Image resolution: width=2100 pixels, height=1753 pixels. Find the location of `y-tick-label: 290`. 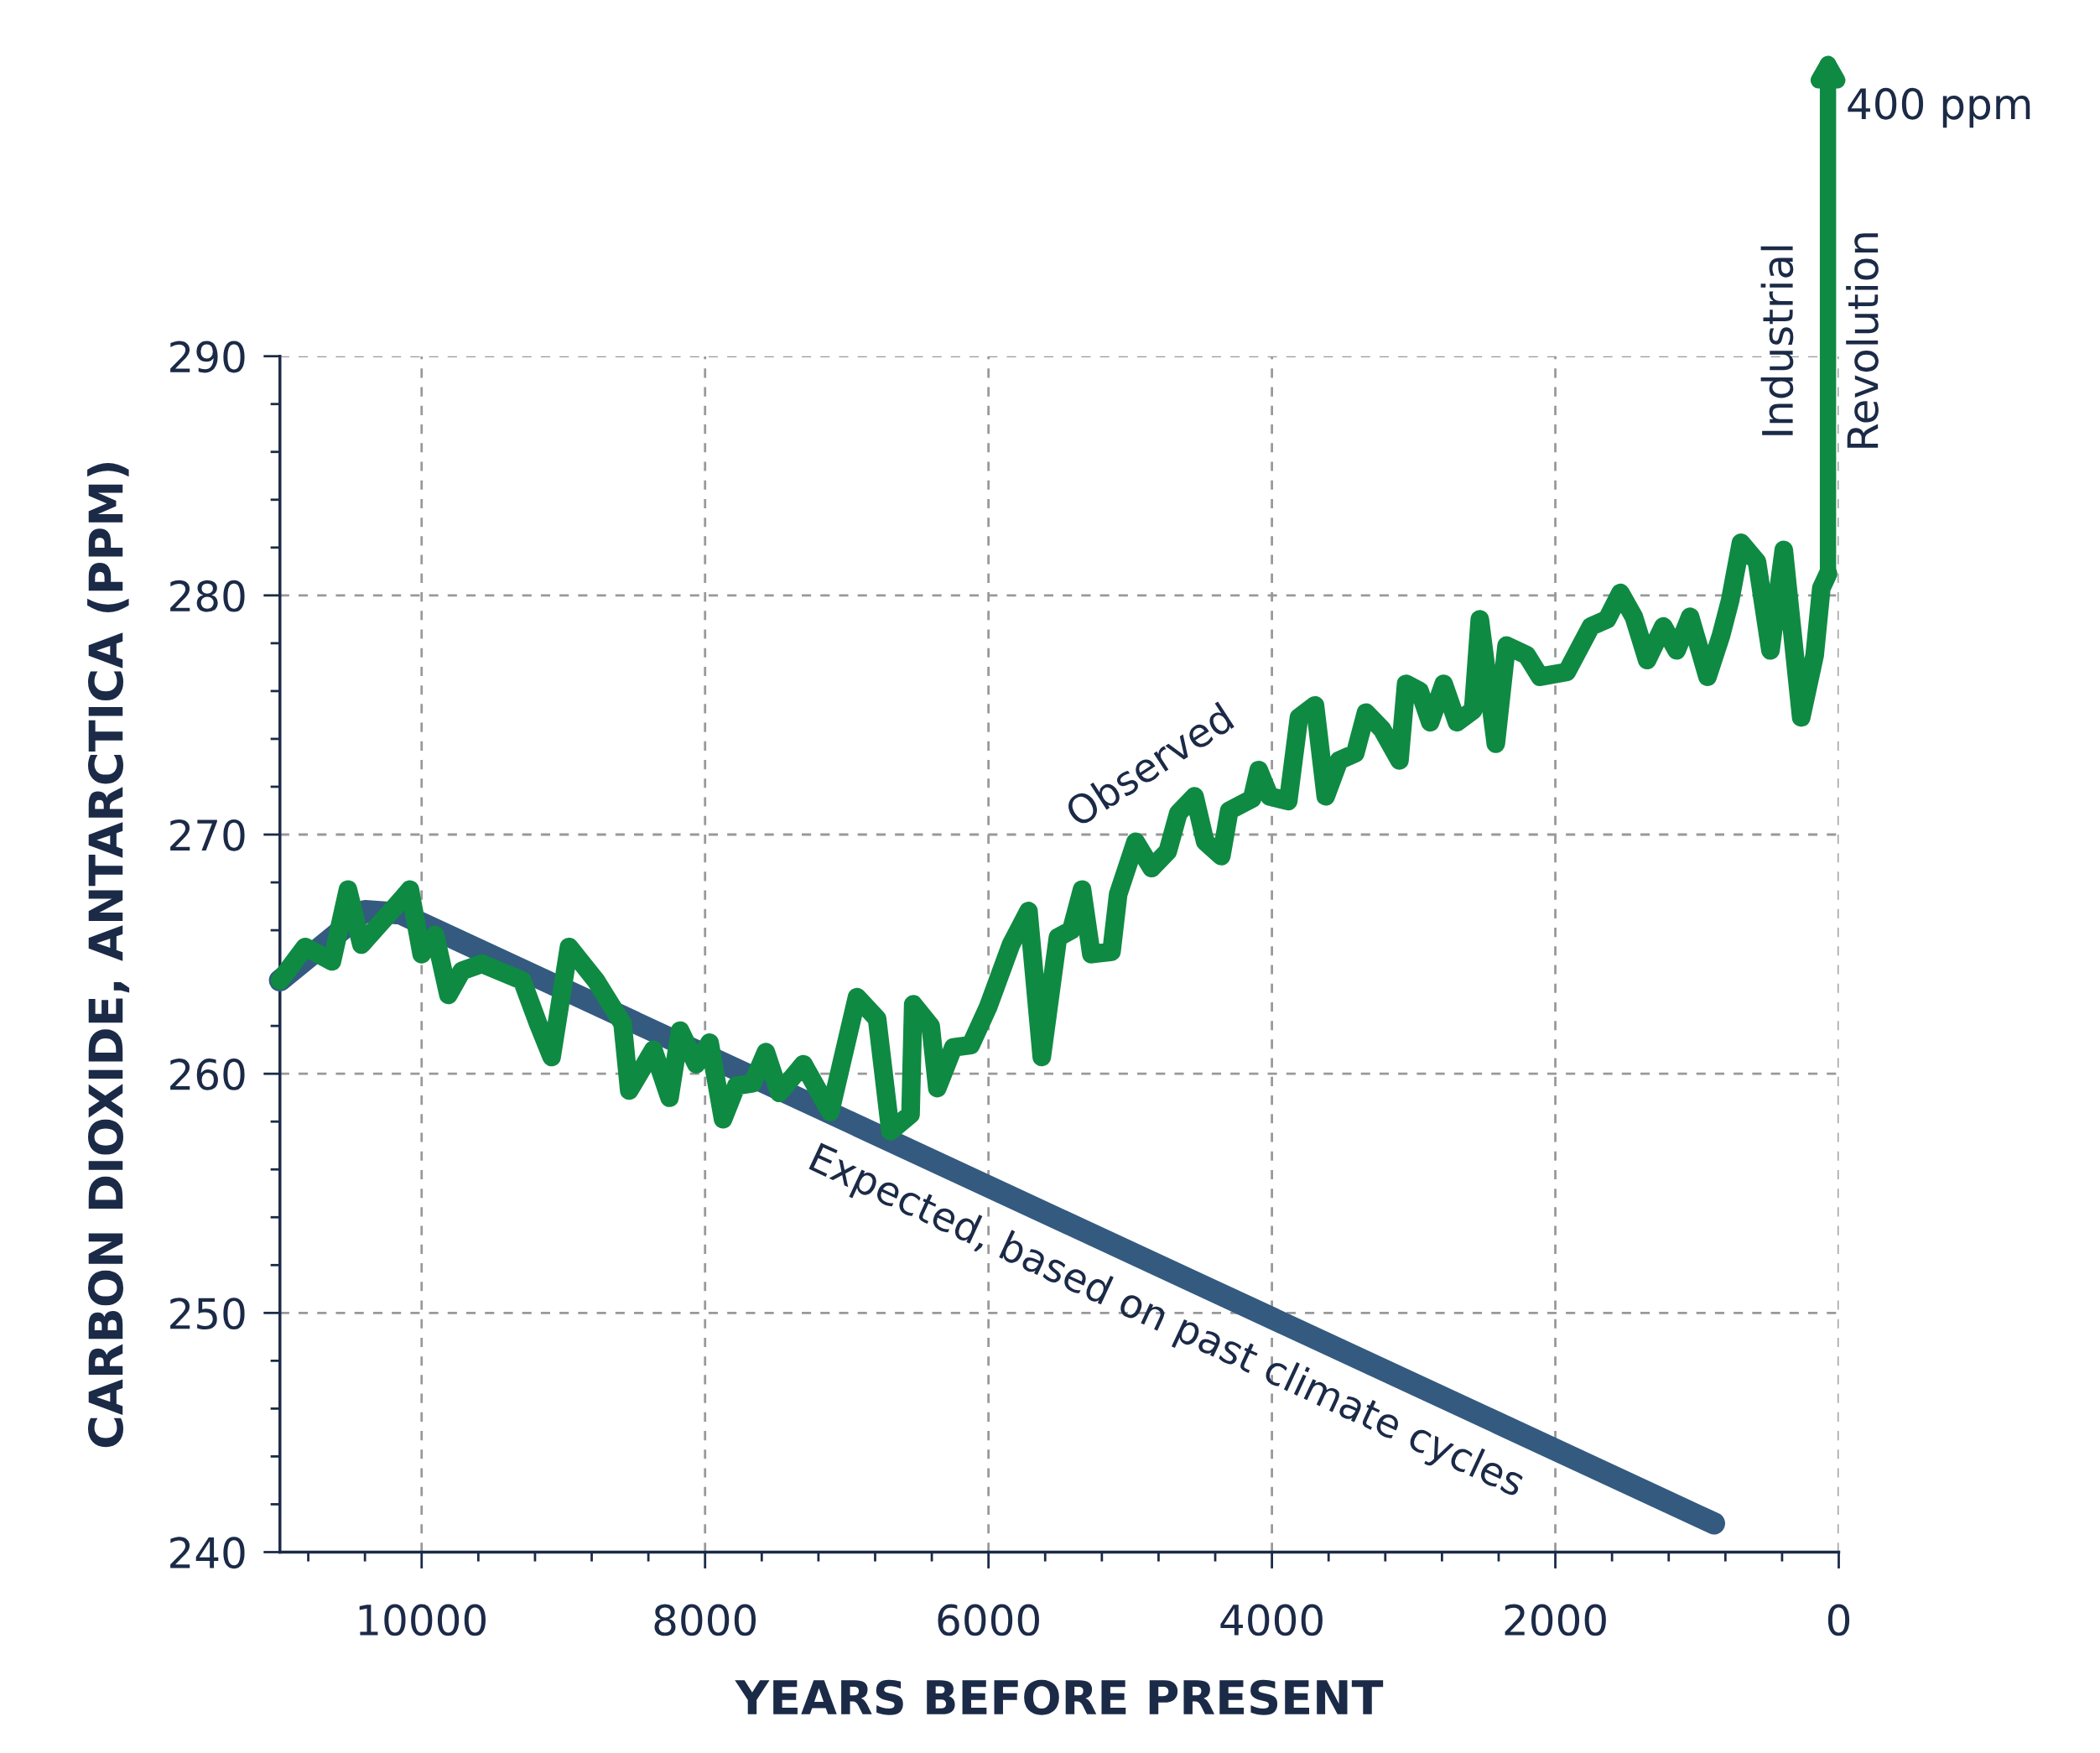

y-tick-label: 290 is located at coordinates (207, 357).